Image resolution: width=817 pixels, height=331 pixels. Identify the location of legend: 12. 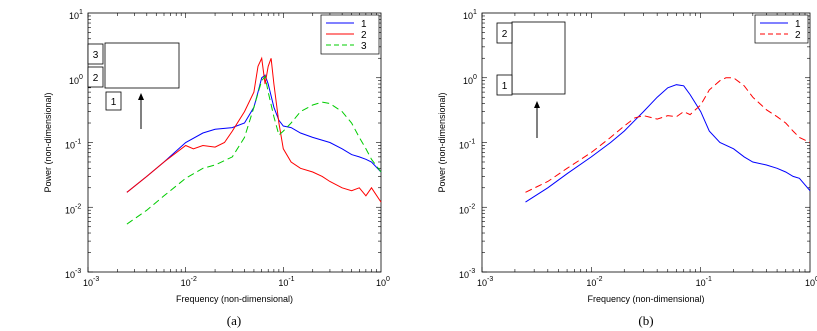
(781, 29).